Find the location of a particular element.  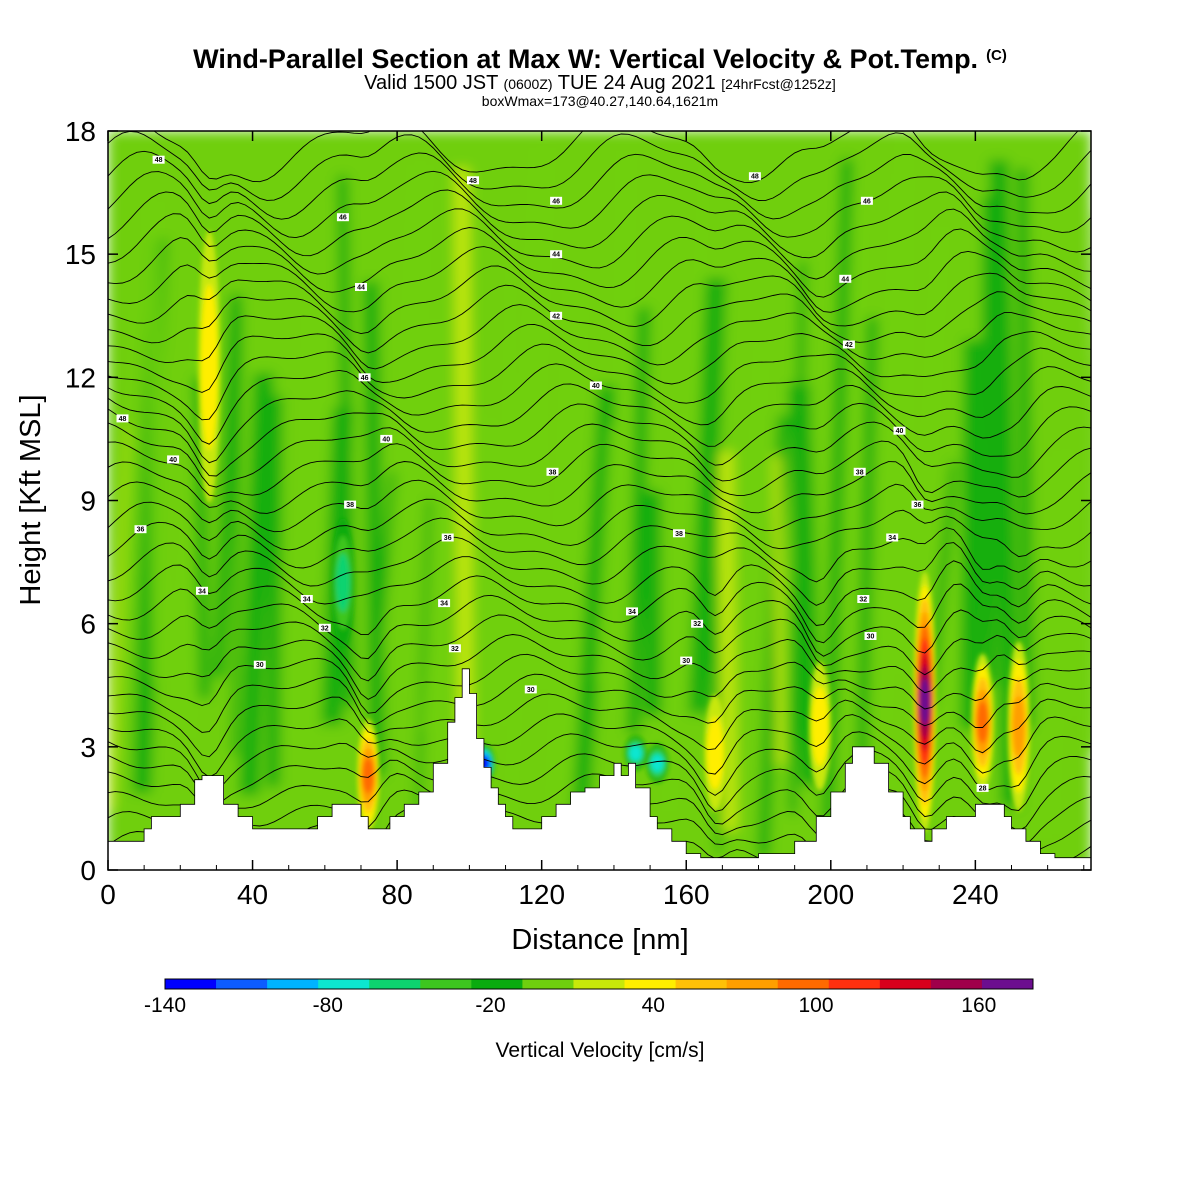

contour-label-text: 40 is located at coordinates (386, 439).